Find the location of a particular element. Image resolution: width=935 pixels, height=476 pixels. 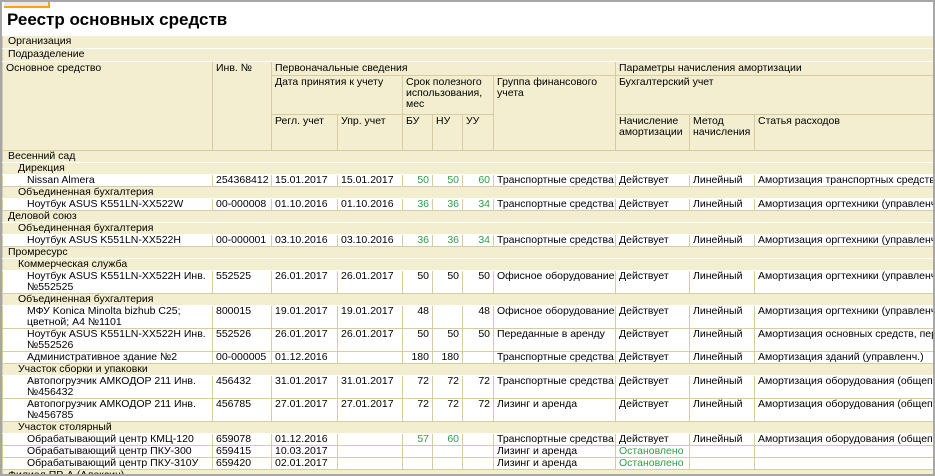

filter-organization: Организация is located at coordinates (467, 42).